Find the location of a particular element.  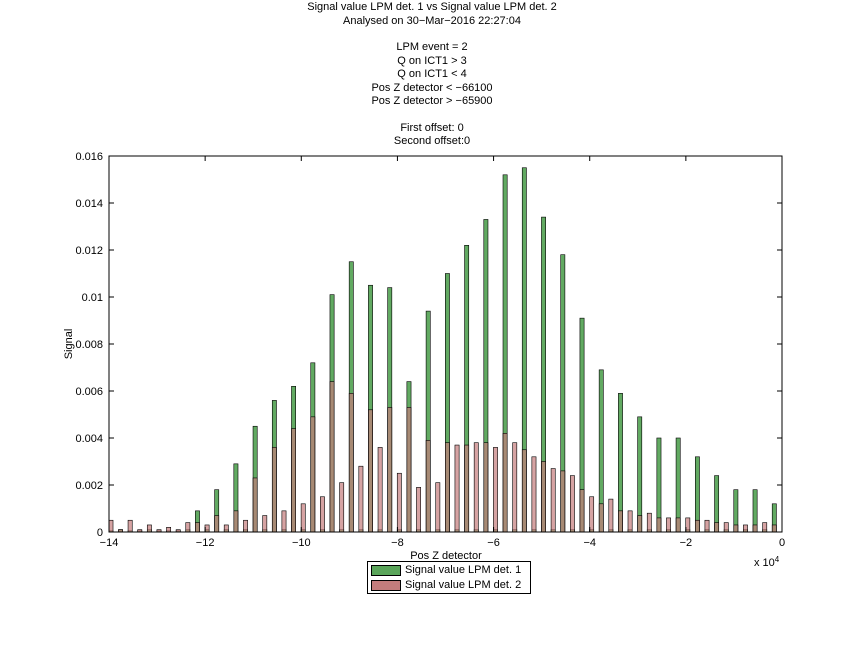

title-line: LPM event = 2 is located at coordinates (432, 47).